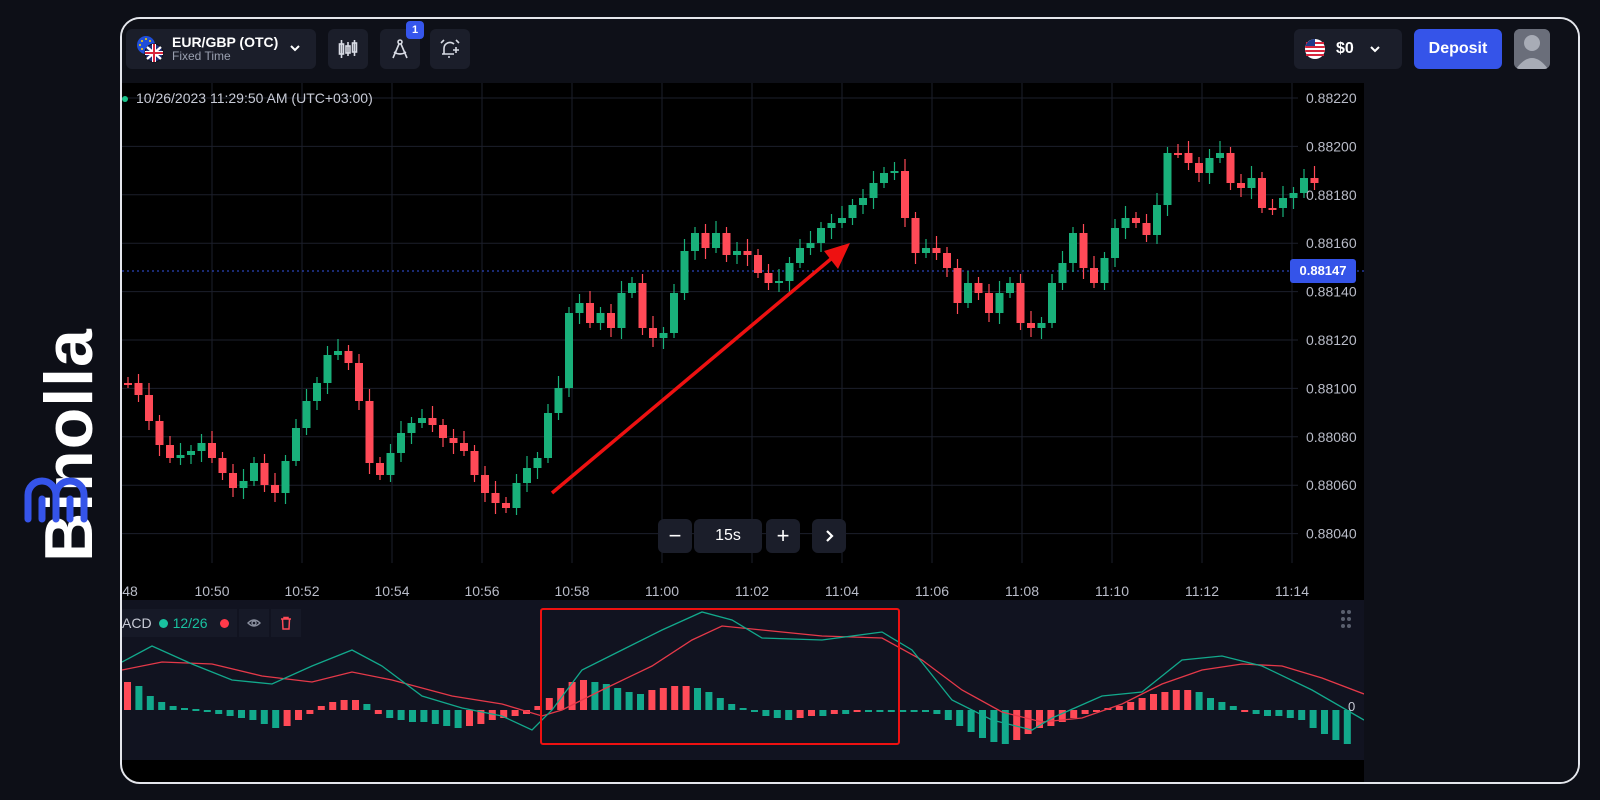  I want to click on time-tick-label: 11:12, so click(1202, 591).